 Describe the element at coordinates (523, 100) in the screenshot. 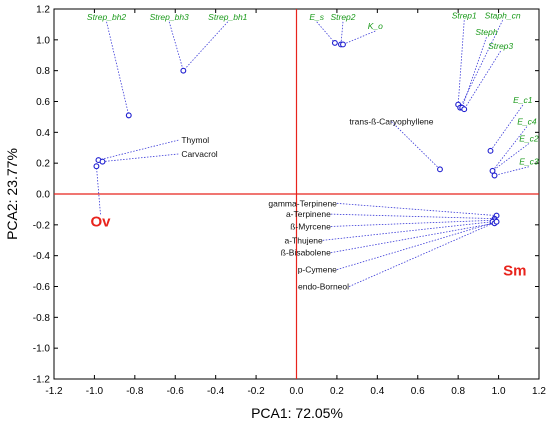

I see `point-label: E_c1` at that location.